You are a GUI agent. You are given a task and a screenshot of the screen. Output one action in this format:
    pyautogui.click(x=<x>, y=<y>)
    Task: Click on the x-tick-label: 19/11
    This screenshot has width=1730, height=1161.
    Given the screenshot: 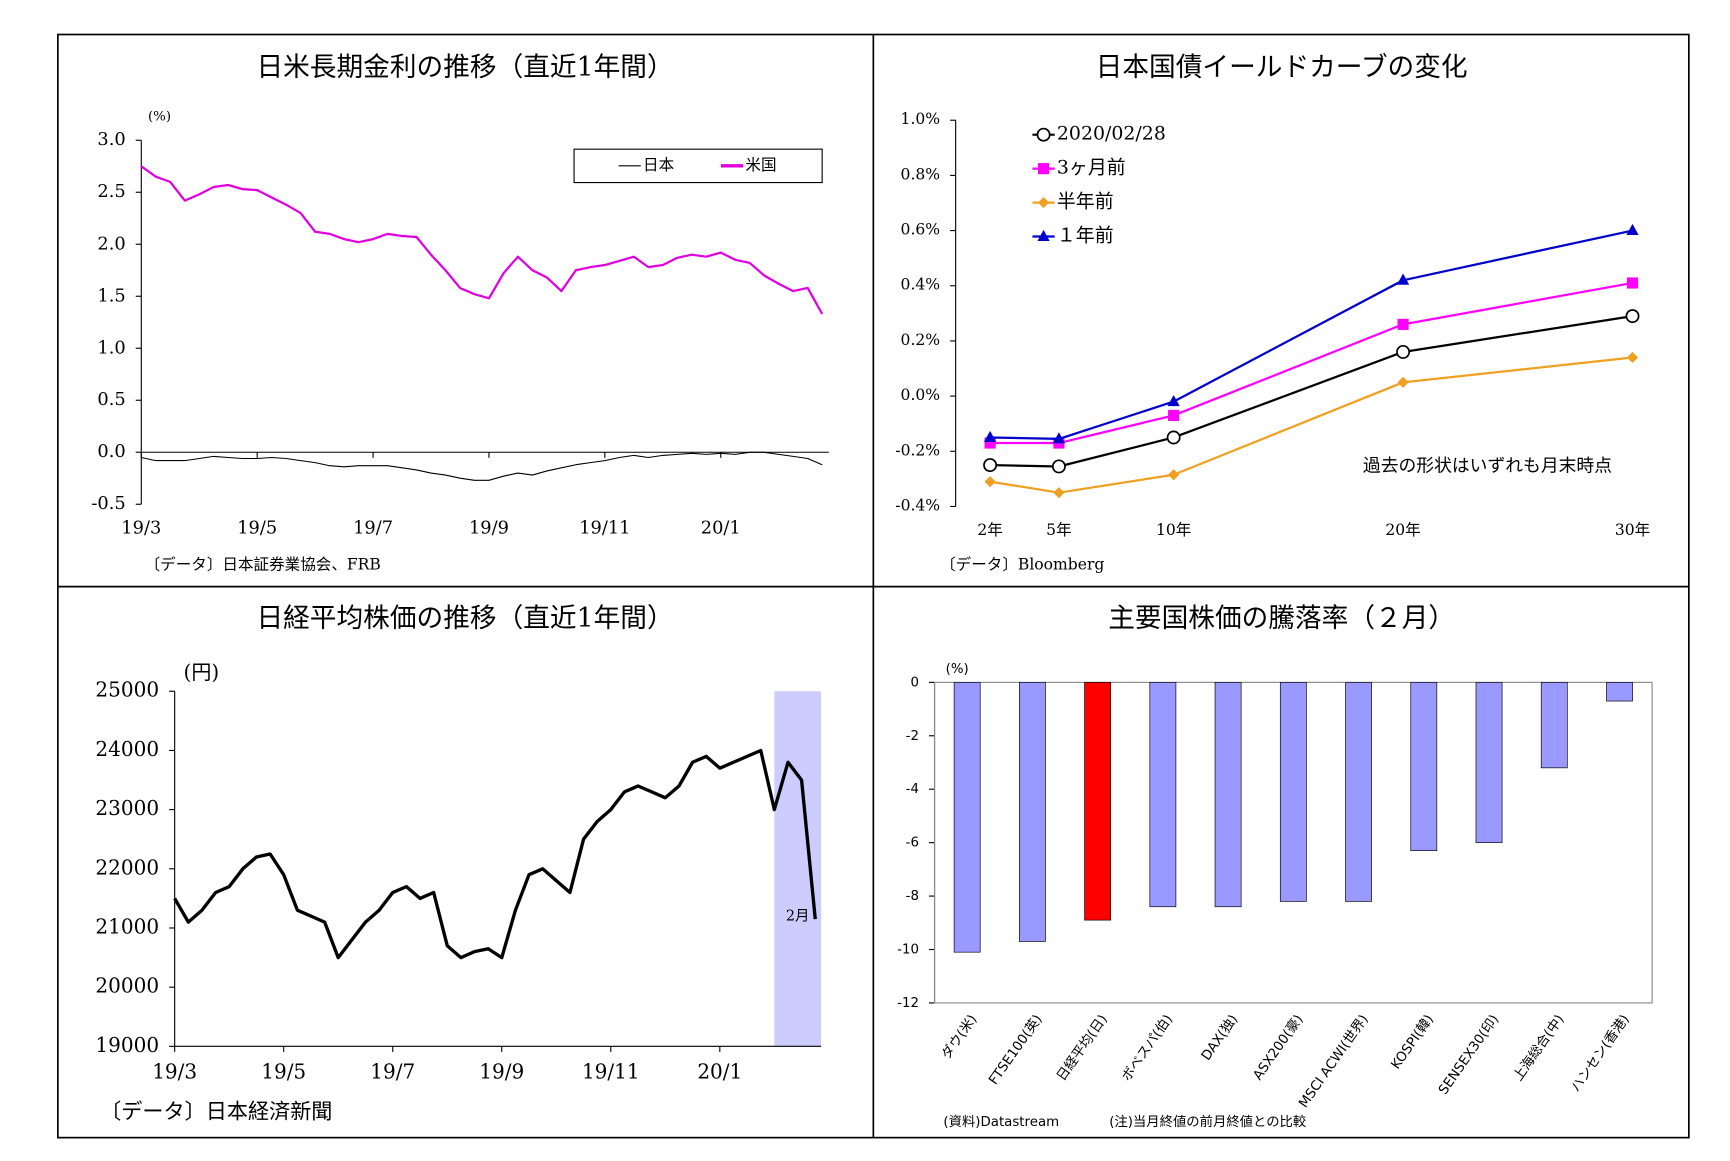 What is the action you would take?
    pyautogui.click(x=611, y=1072)
    